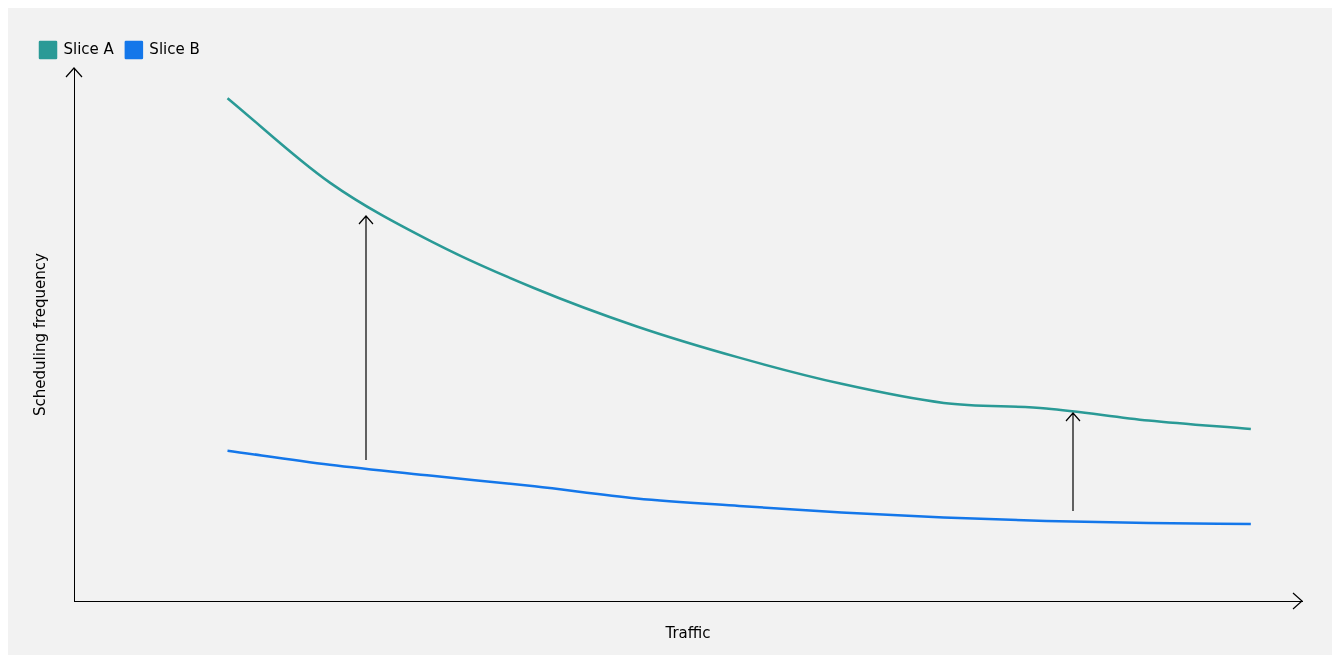 The image size is (1340, 663). I want to click on x-axis-title: Traffic, so click(687, 632).